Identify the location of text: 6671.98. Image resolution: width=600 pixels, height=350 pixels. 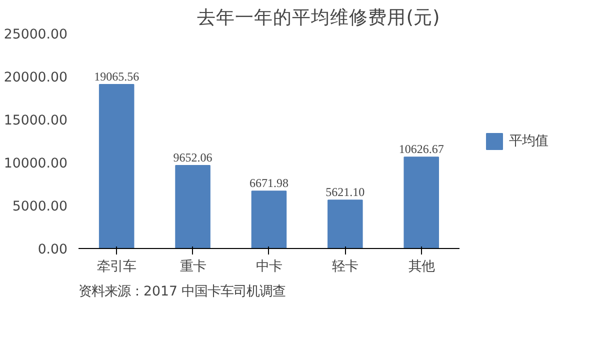
(268, 183).